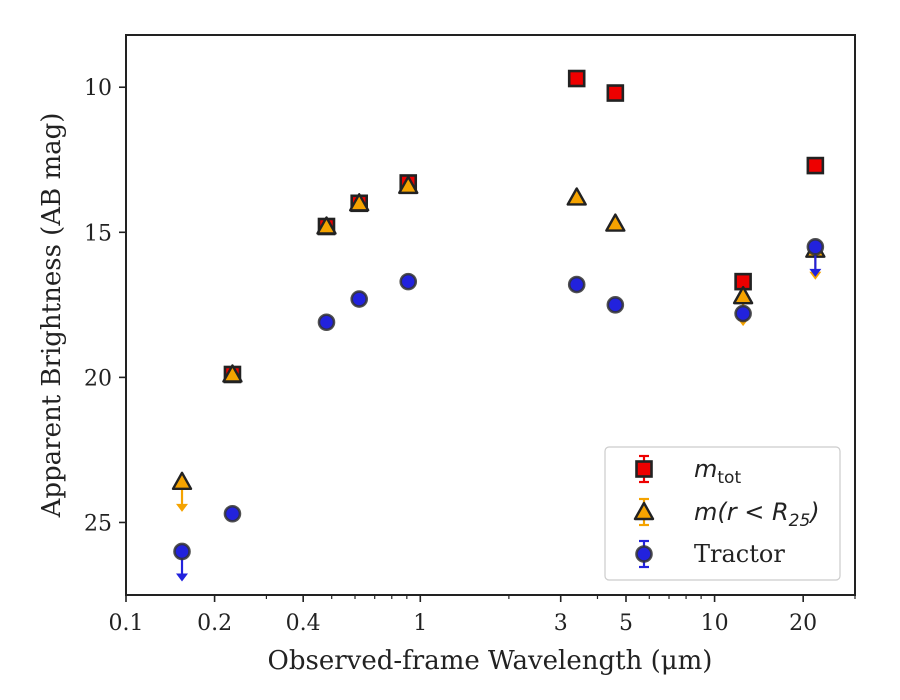 This screenshot has width=900, height=700. What do you see at coordinates (757, 514) in the screenshot?
I see `legend-label: m(r < R25)` at bounding box center [757, 514].